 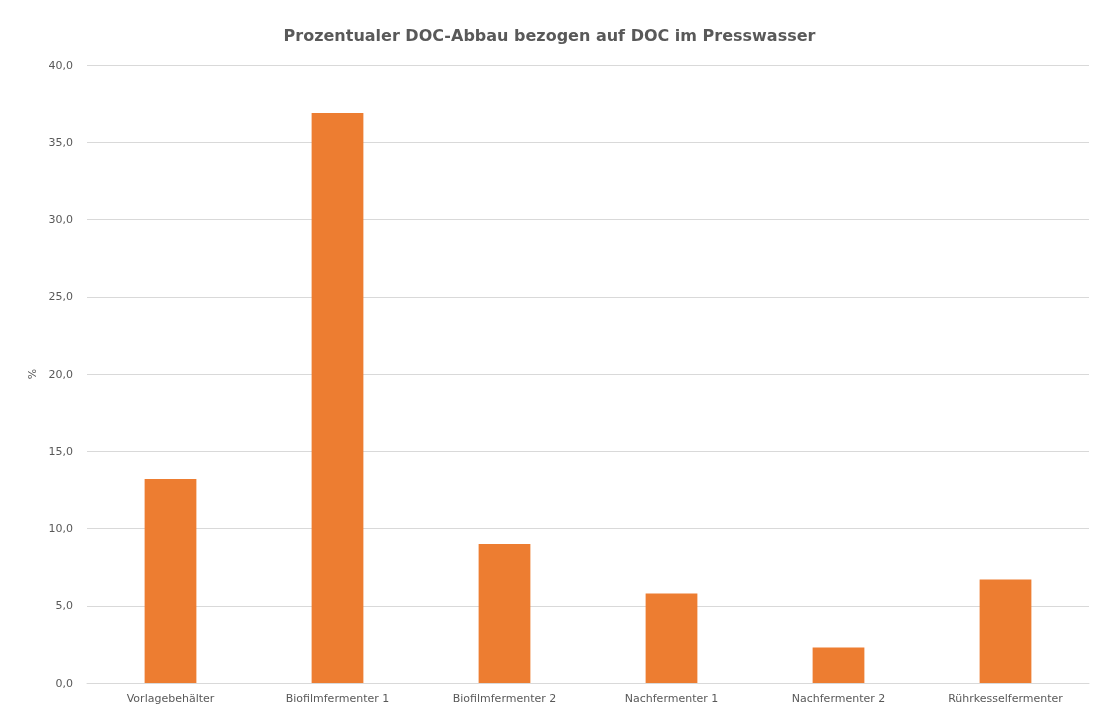 I want to click on x-tick-label: Biofilmfermenter 1, so click(x=337, y=698).